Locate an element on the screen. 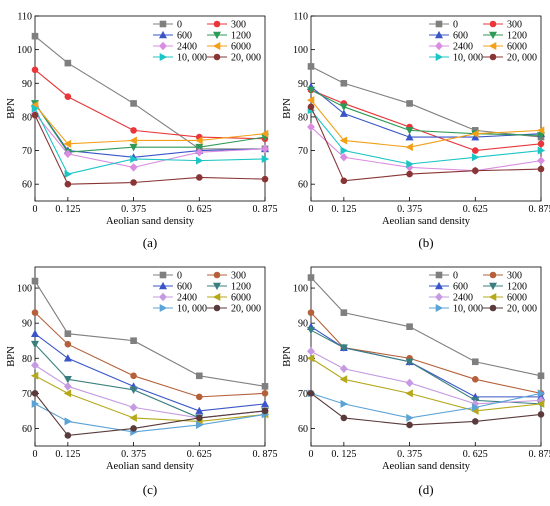  series-line is located at coordinates (150, 104).